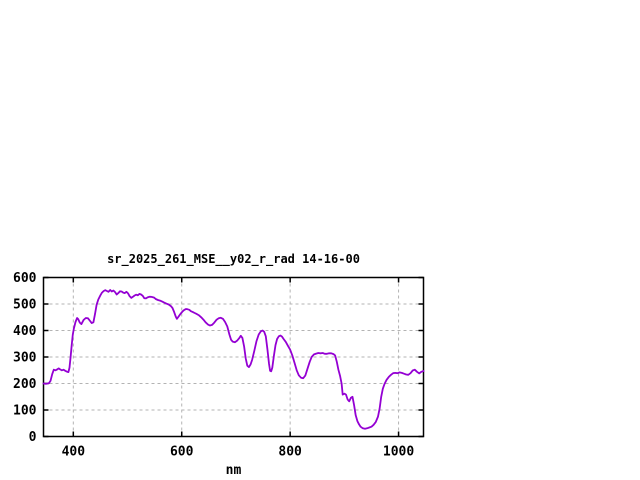  What do you see at coordinates (25, 305) in the screenshot?
I see `y-tick-label: 500` at bounding box center [25, 305].